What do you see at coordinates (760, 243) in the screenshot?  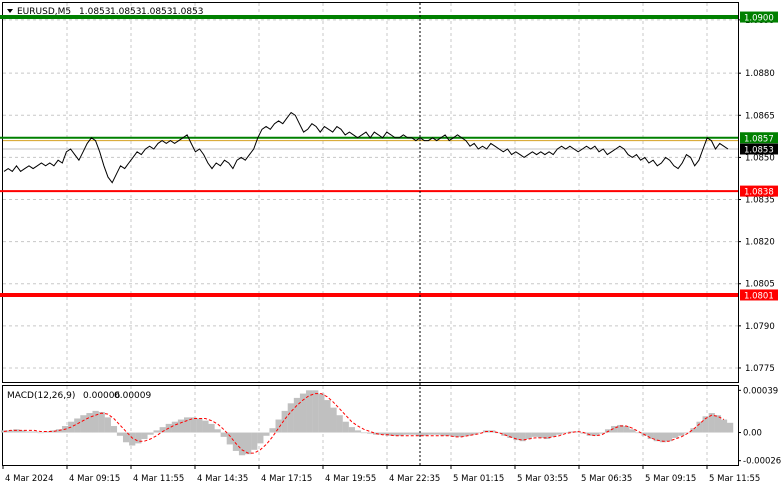 I see `y-tick-label: 1.0820` at bounding box center [760, 243].